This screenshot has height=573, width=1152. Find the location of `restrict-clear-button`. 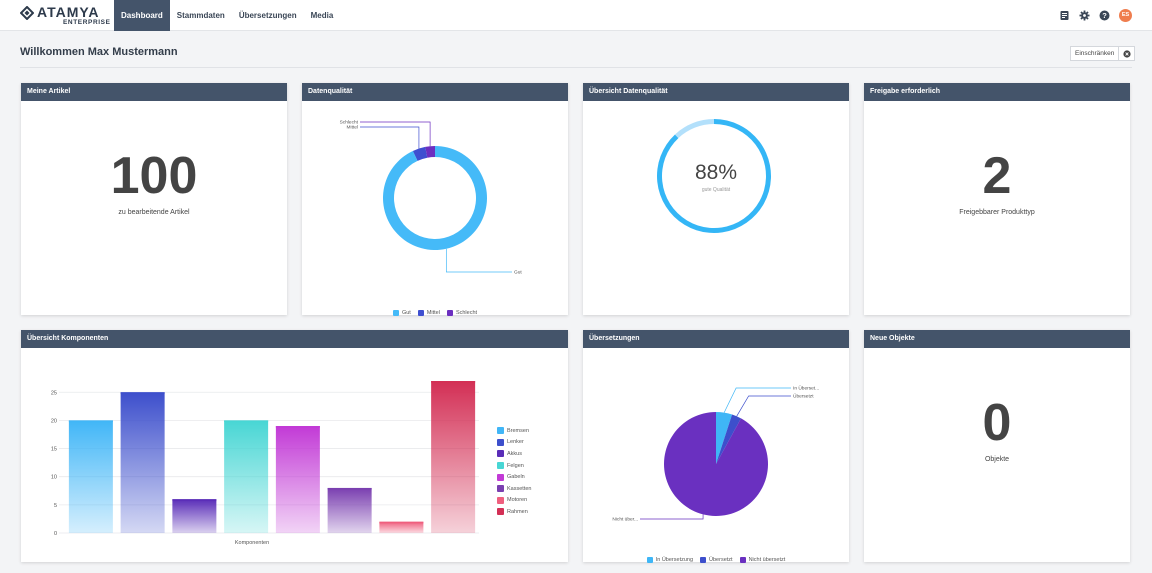

restrict-clear-button is located at coordinates (1126, 53).